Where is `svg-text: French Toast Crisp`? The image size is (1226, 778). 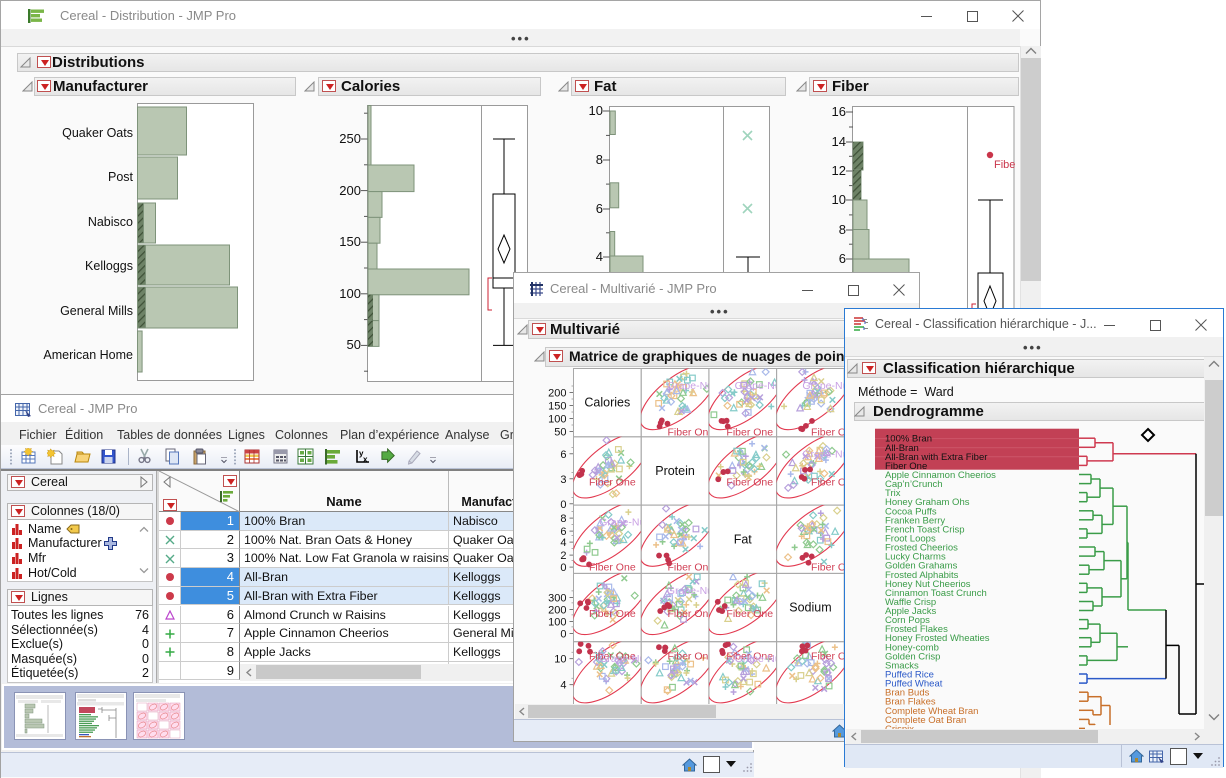
svg-text: French Toast Crisp is located at coordinates (925, 529).